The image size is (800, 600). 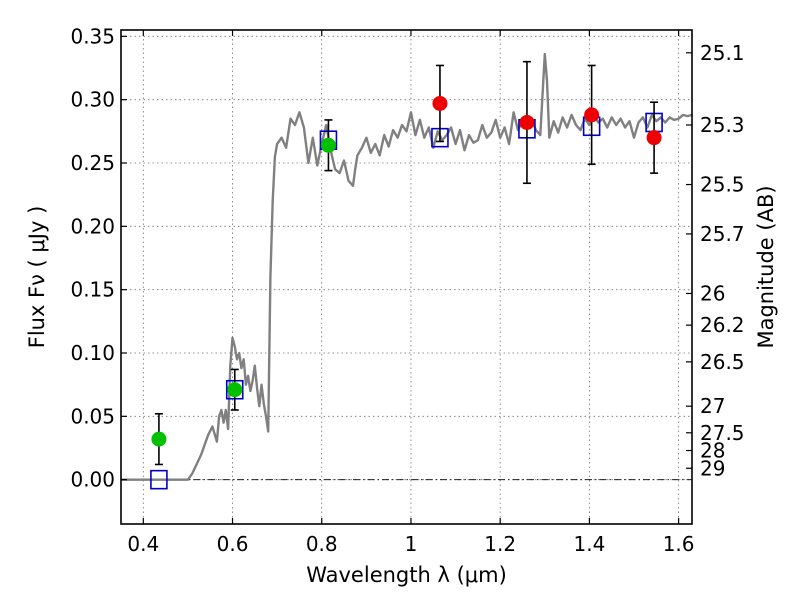 I want to click on right-tick-label: 27.5, so click(x=722, y=433).